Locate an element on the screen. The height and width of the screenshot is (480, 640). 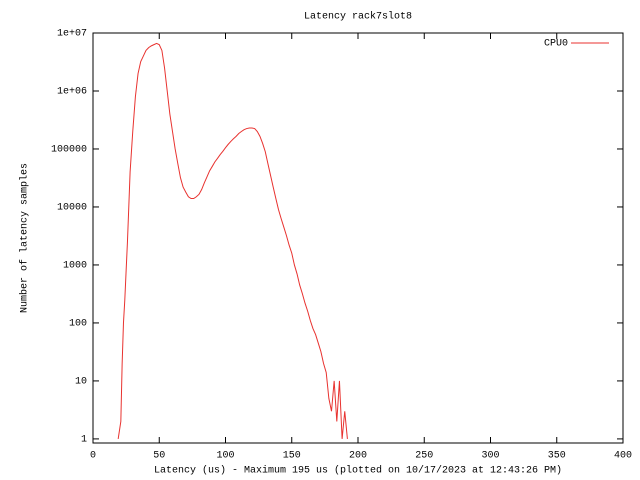
x-tick-label: 400 is located at coordinates (623, 456).